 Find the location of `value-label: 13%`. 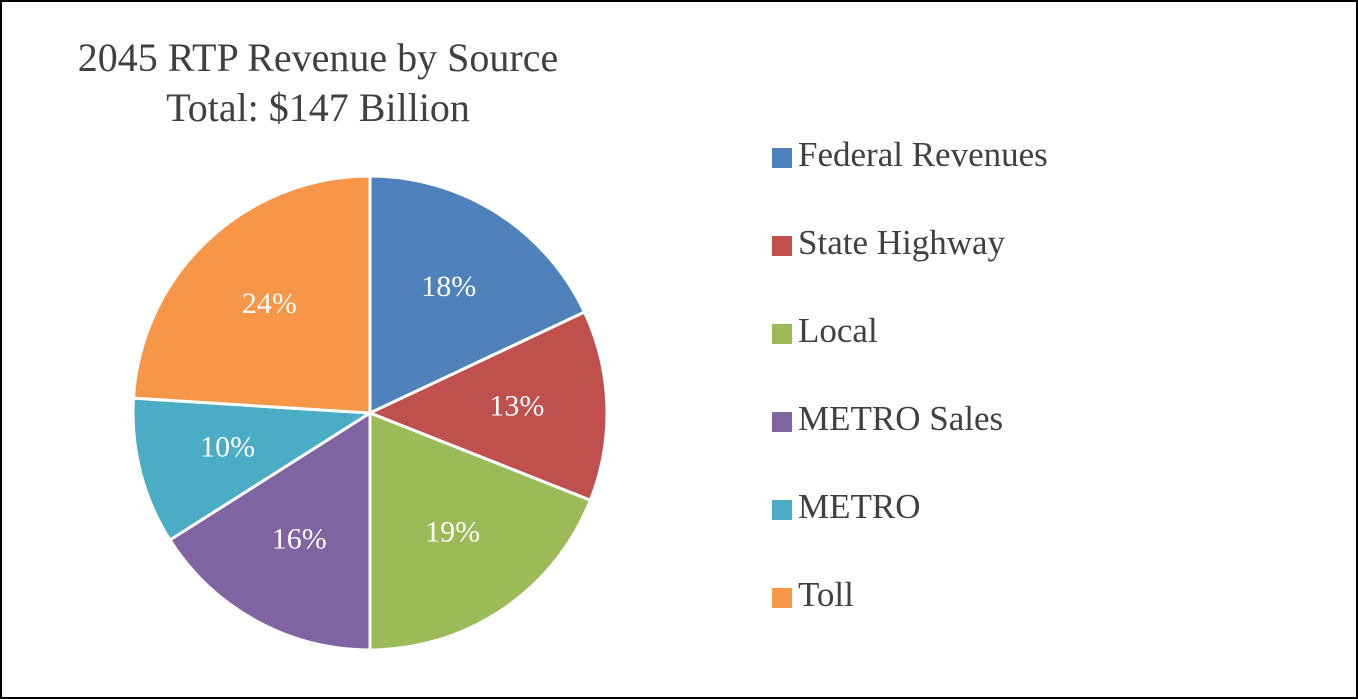

value-label: 13% is located at coordinates (516, 405).